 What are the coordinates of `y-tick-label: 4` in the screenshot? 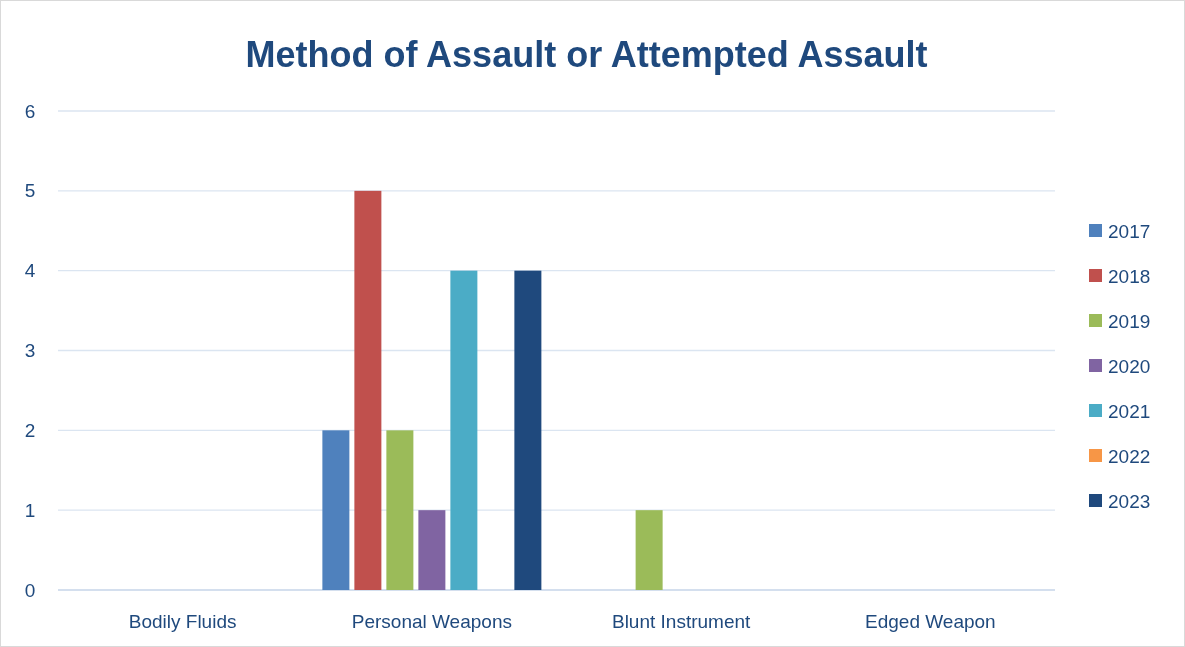 It's located at (30, 271).